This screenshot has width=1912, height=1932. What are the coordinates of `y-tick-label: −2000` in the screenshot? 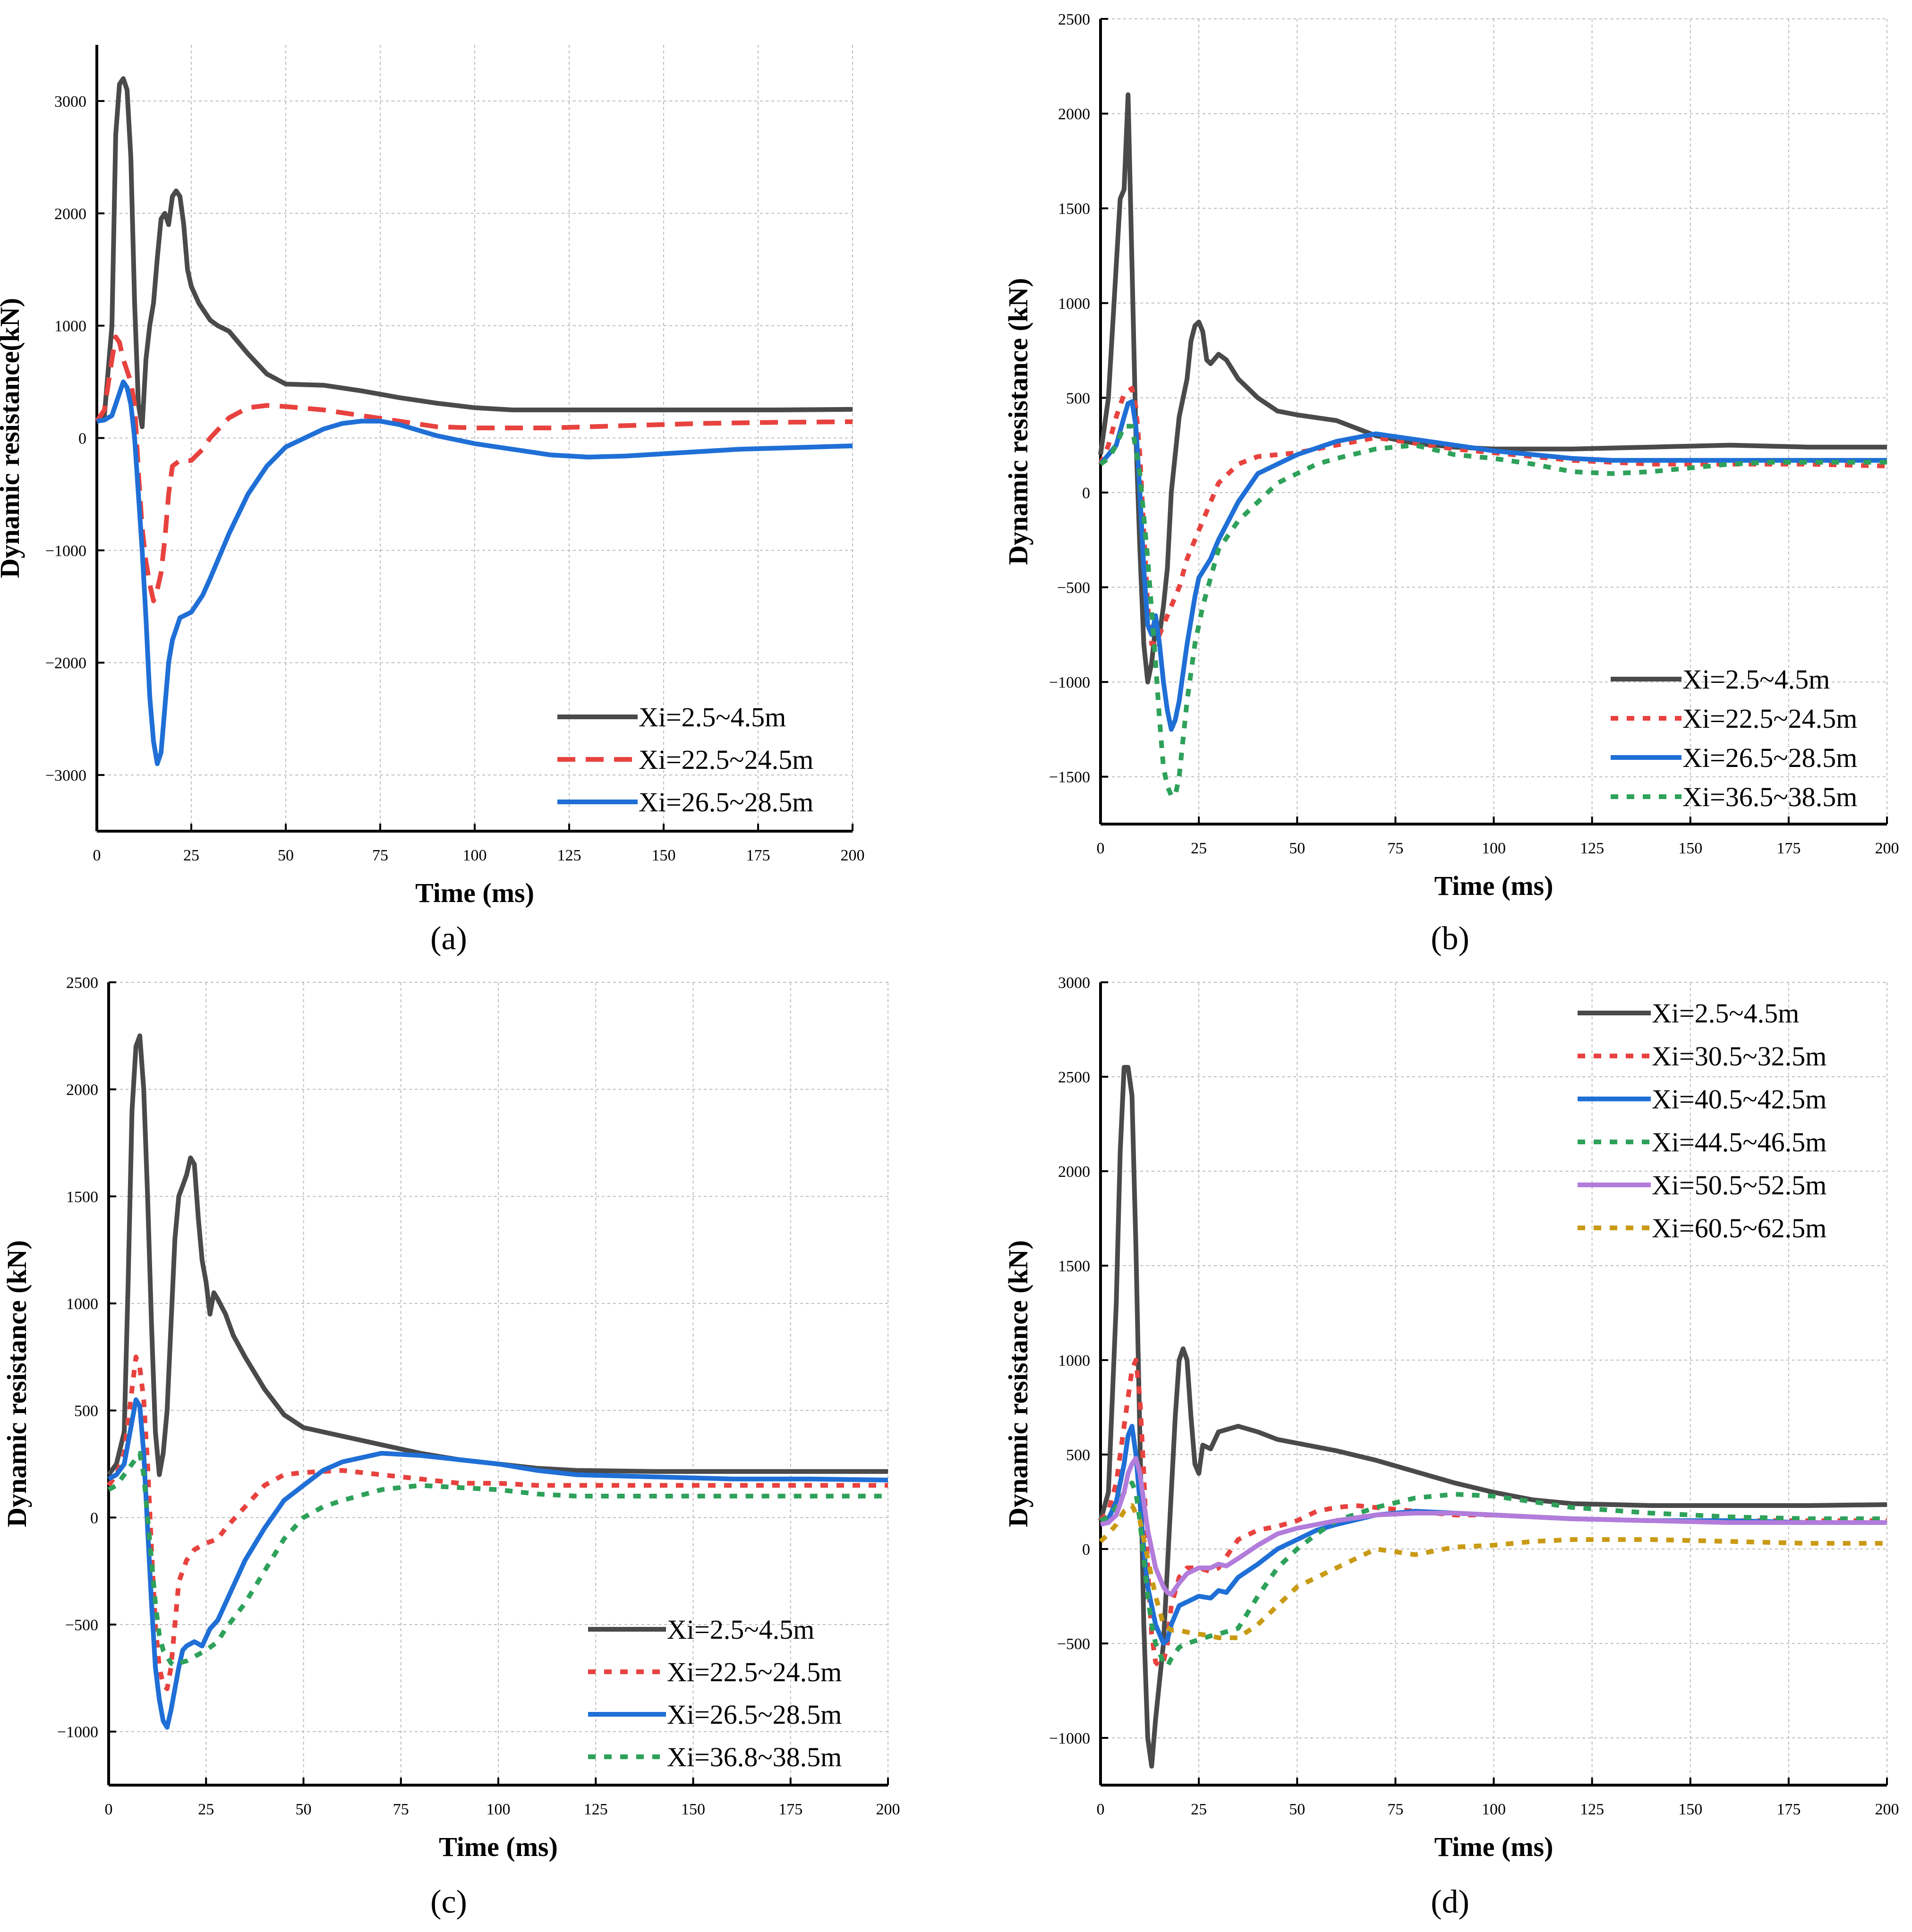 It's located at (65, 663).